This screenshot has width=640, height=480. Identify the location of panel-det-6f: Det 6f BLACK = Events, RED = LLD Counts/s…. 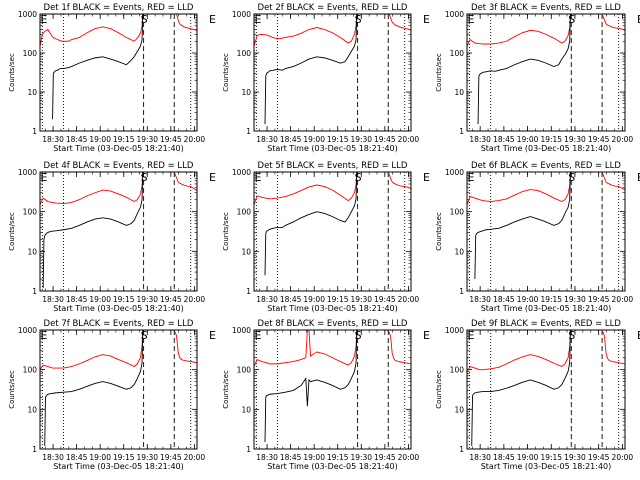
(537, 237).